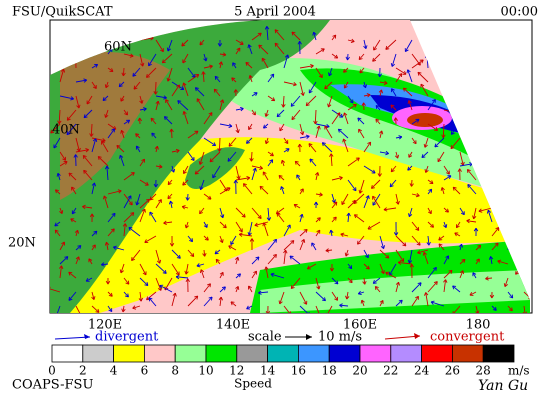  Describe the element at coordinates (22, 243) in the screenshot. I see `lat-label: 20N` at that location.